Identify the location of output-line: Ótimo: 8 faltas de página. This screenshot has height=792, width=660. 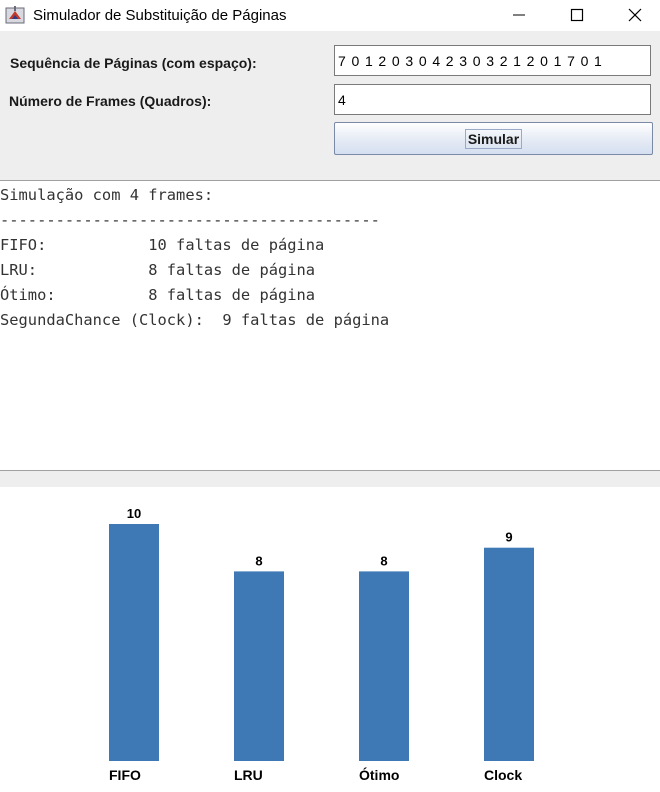
(158, 295).